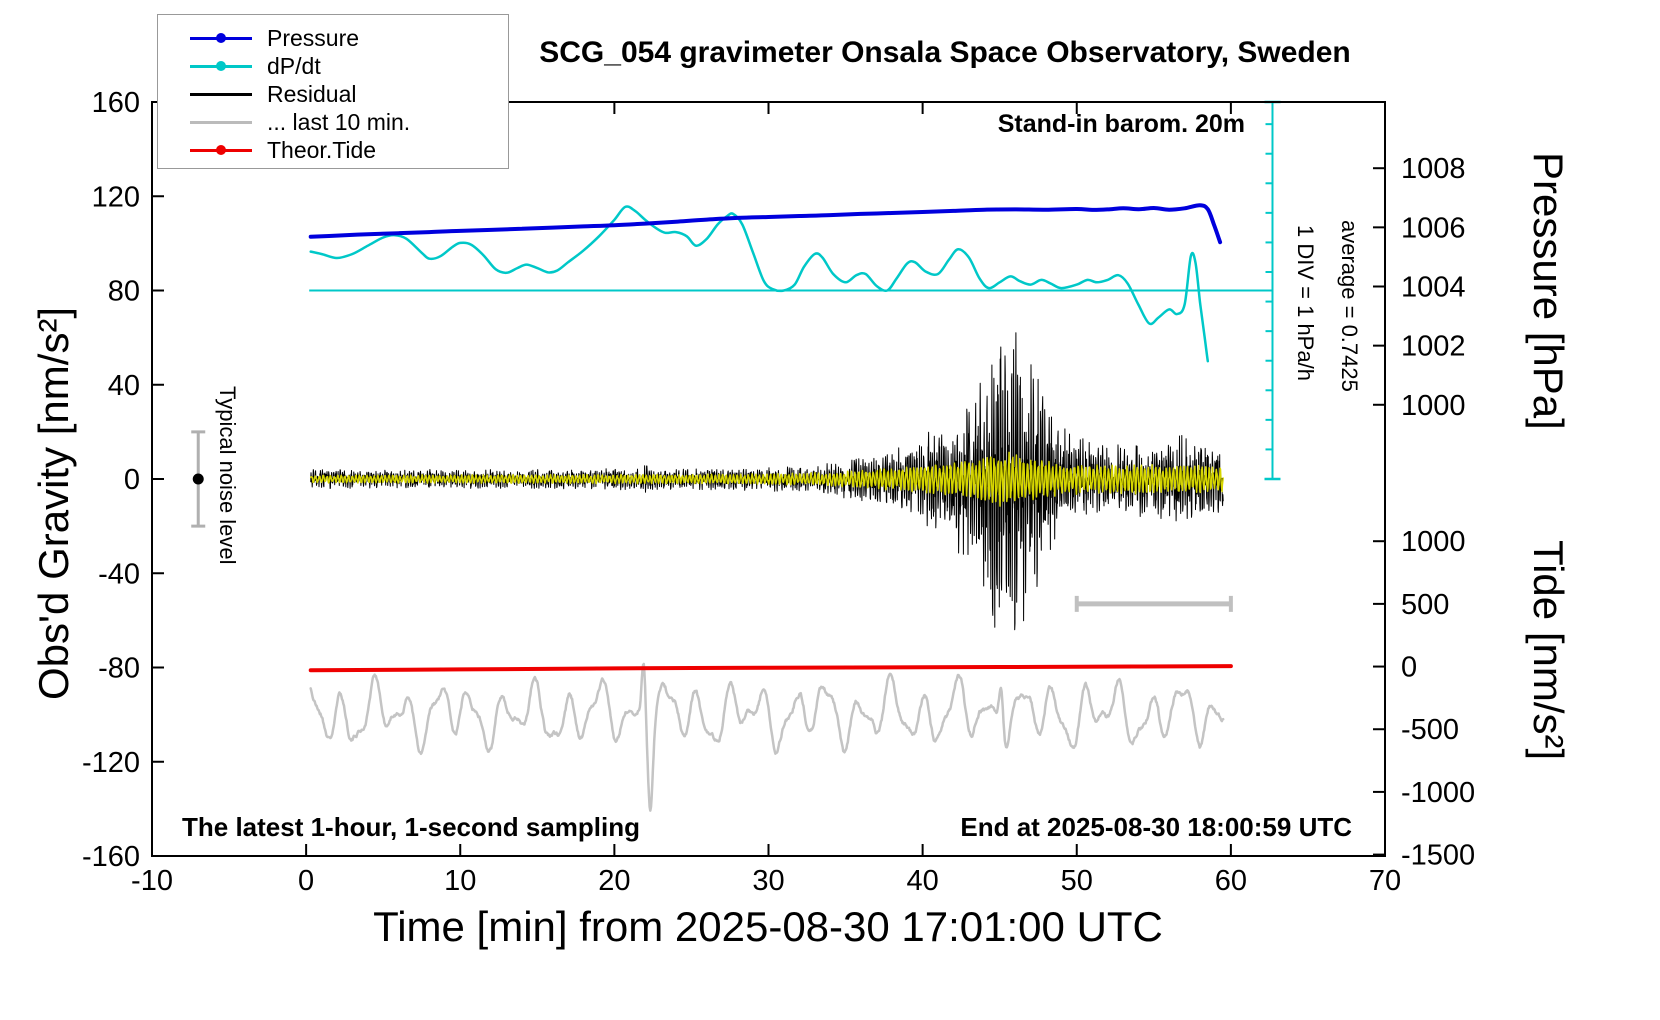 The height and width of the screenshot is (1020, 1660). Describe the element at coordinates (1438, 793) in the screenshot. I see `svg-text: -1000` at that location.